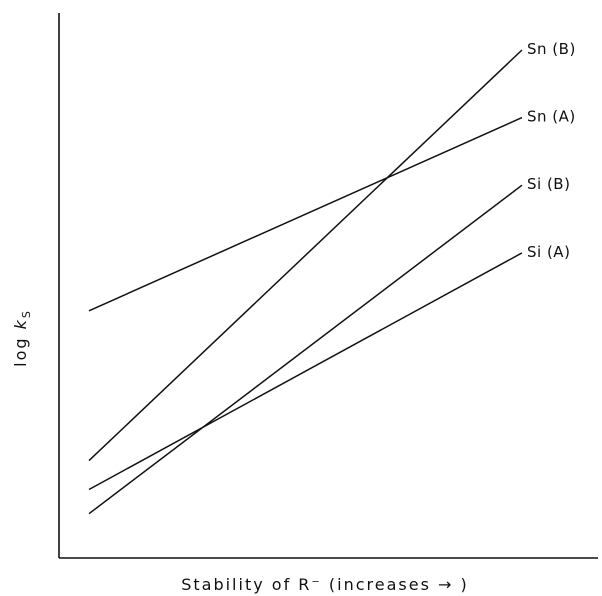  Describe the element at coordinates (22, 338) in the screenshot. I see `y-axis-label: log kS` at that location.